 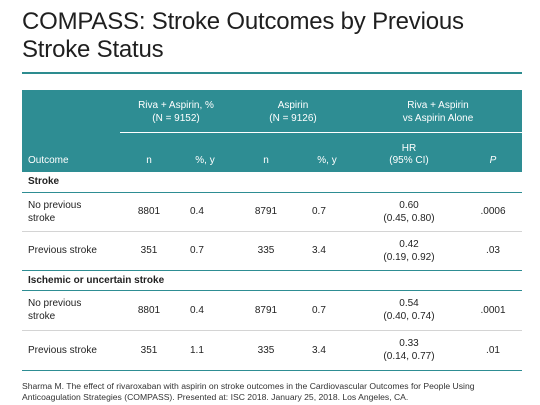 I want to click on cell-riva-pct: 1.1, so click(x=205, y=350).